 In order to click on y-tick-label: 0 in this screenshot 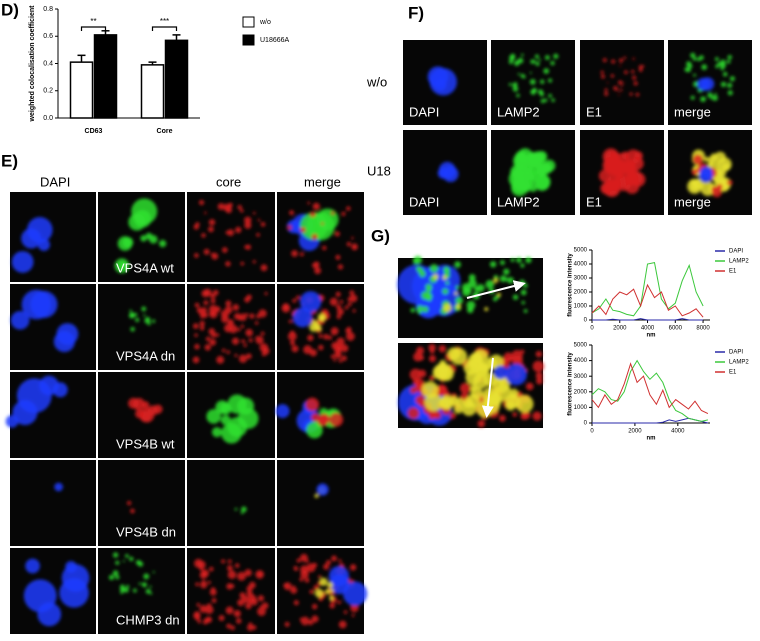, I will do `click(586, 321)`.